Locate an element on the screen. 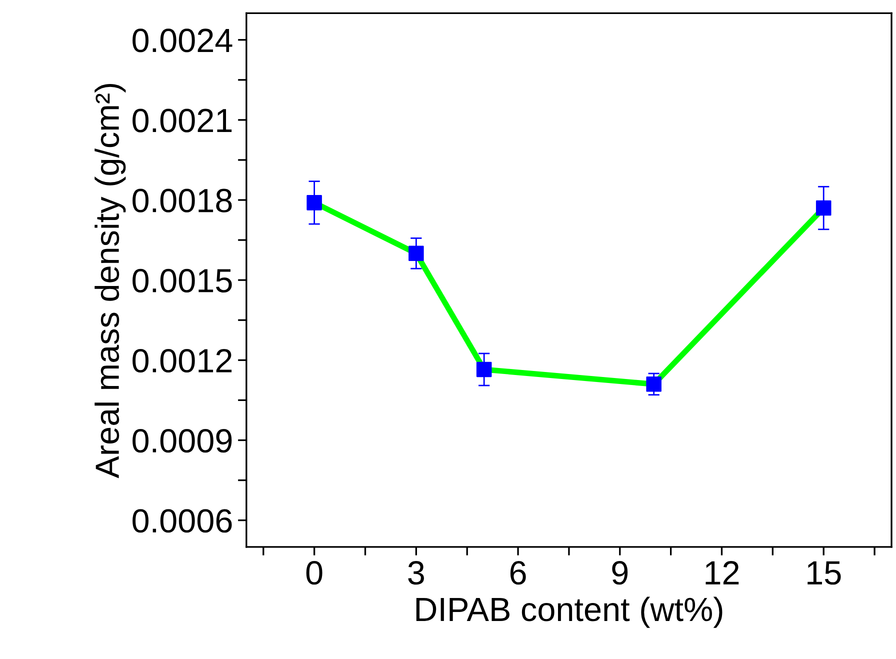 Image resolution: width=896 pixels, height=659 pixels. y-tick-label: 0.0006 is located at coordinates (182, 521).